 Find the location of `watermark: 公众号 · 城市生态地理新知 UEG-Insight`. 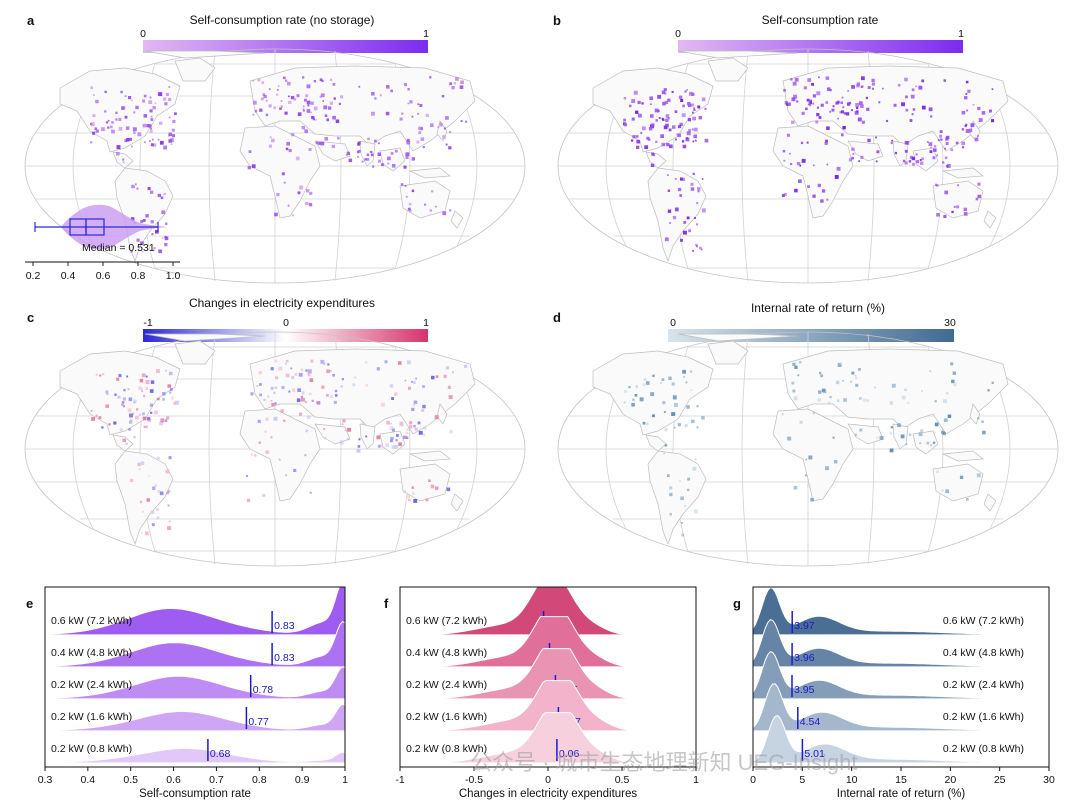

watermark: 公众号 · 城市生态地理新知 UEG-Insight is located at coordinates (663, 762).